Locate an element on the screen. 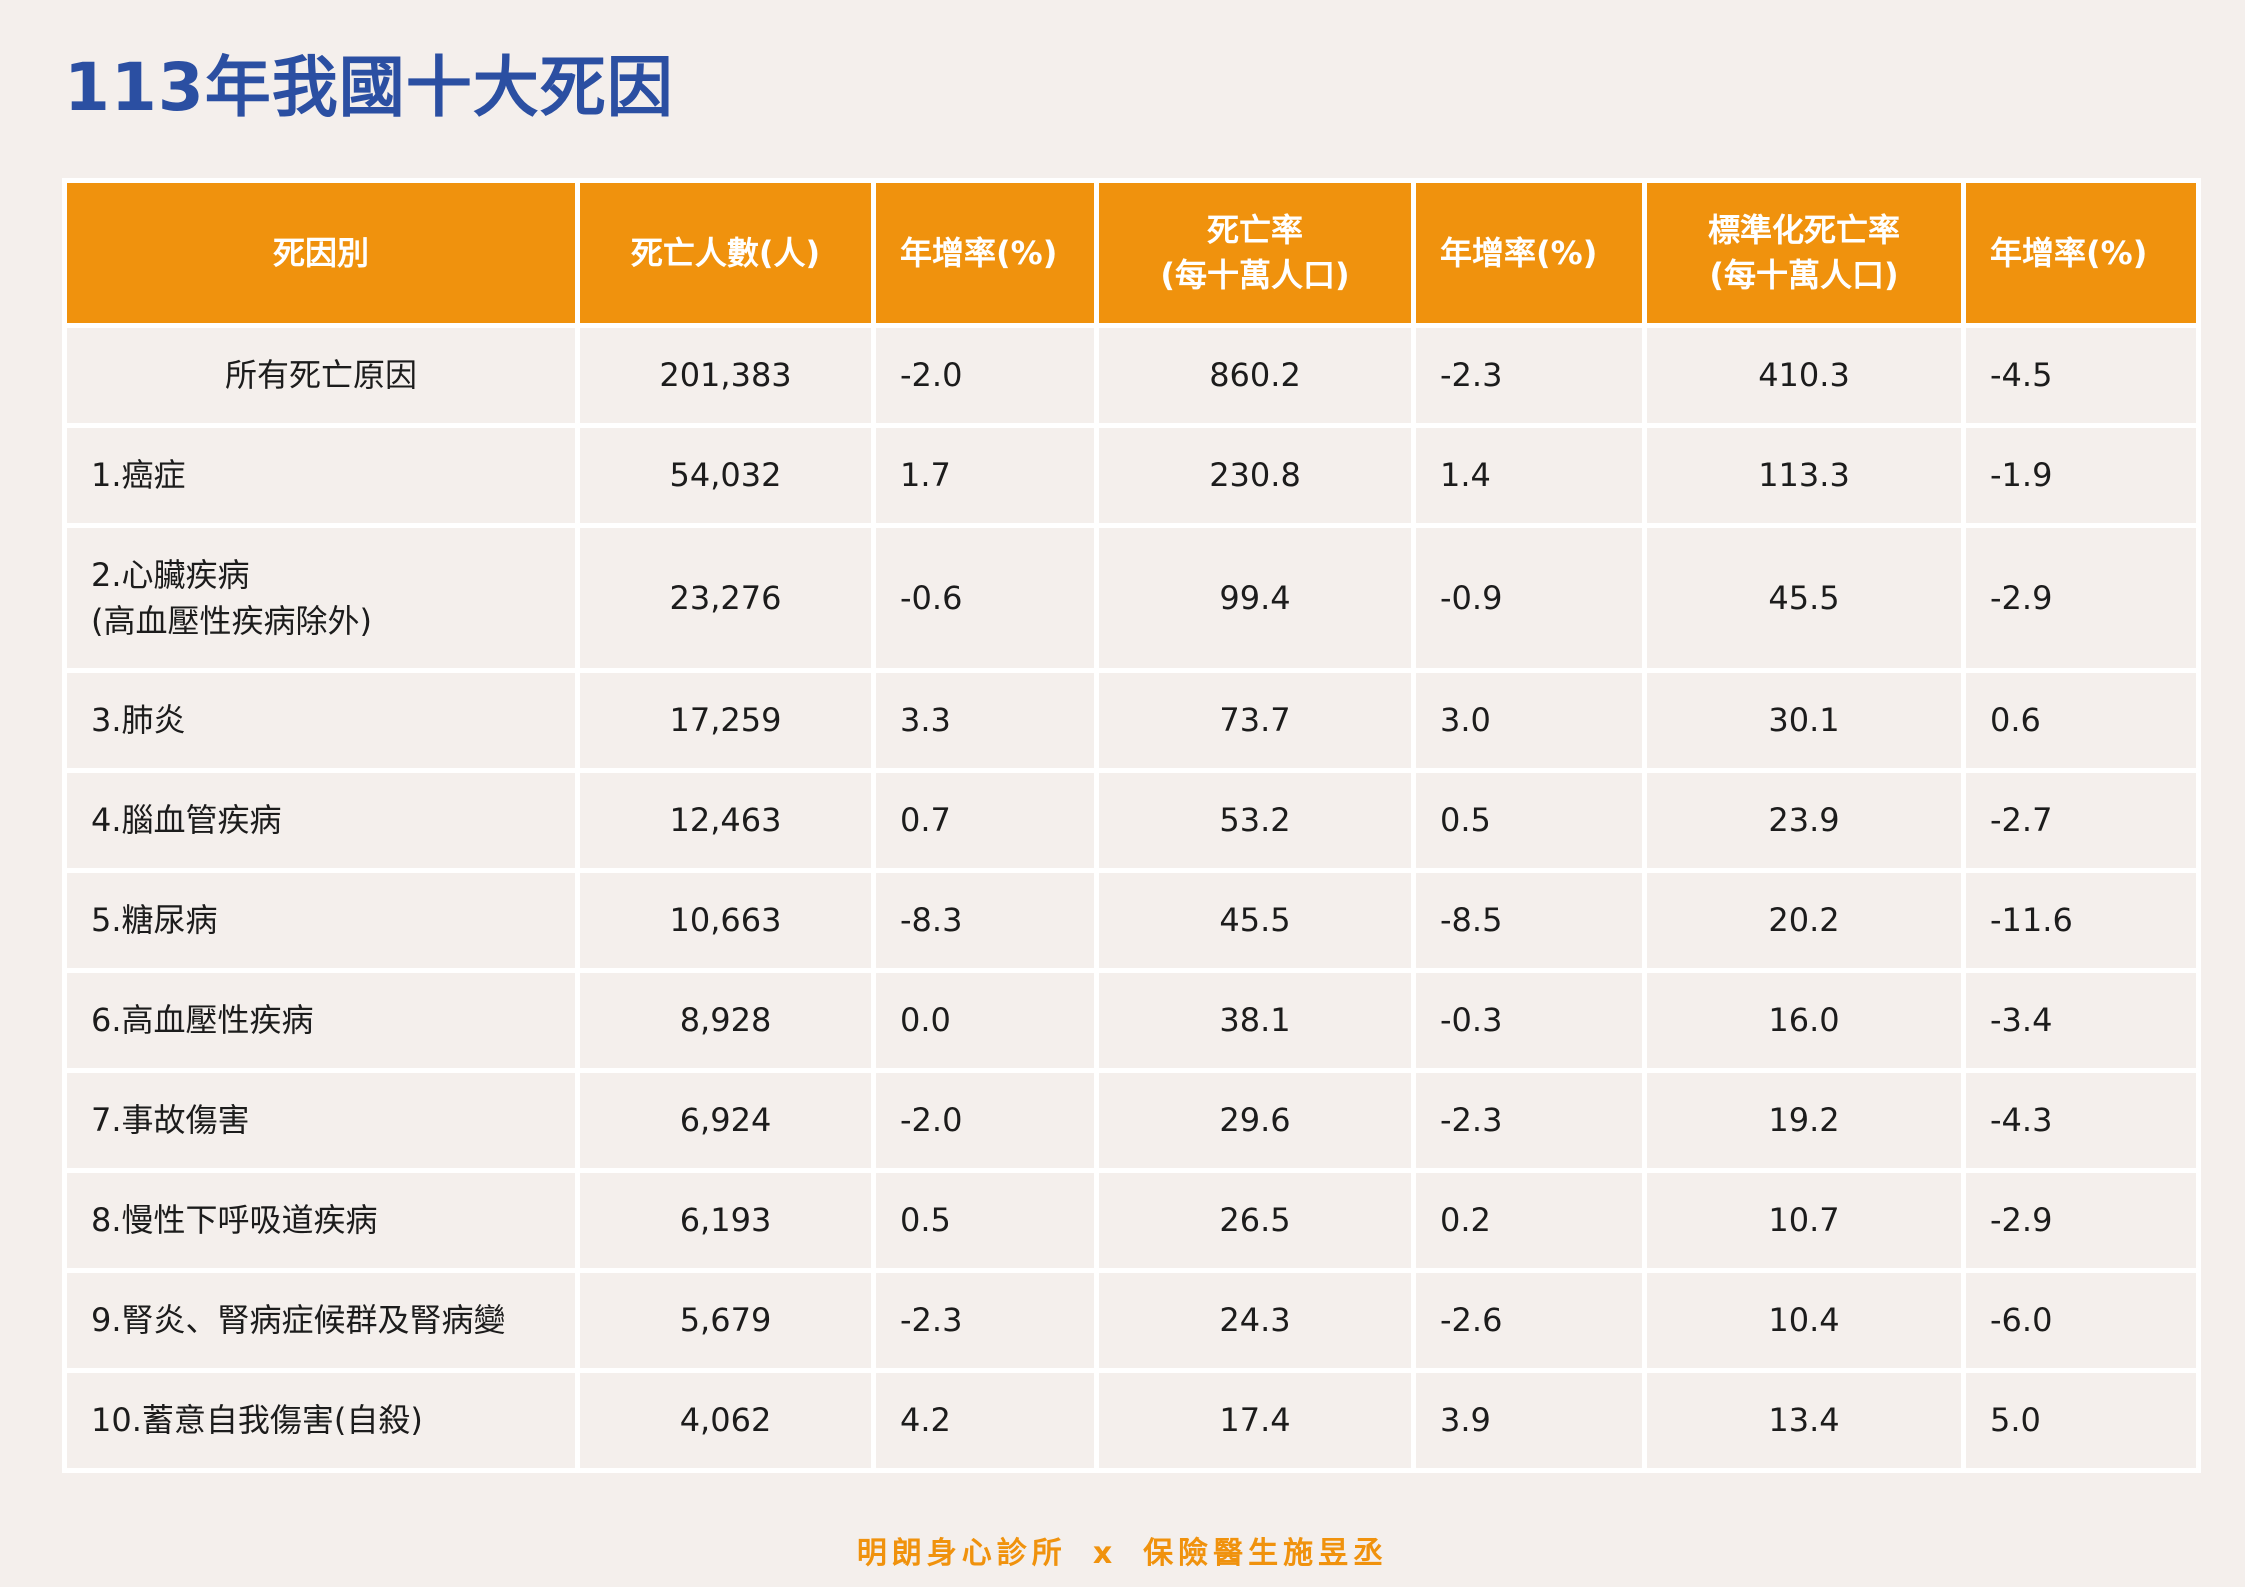  rate-cell: 99.4 is located at coordinates (1255, 598).